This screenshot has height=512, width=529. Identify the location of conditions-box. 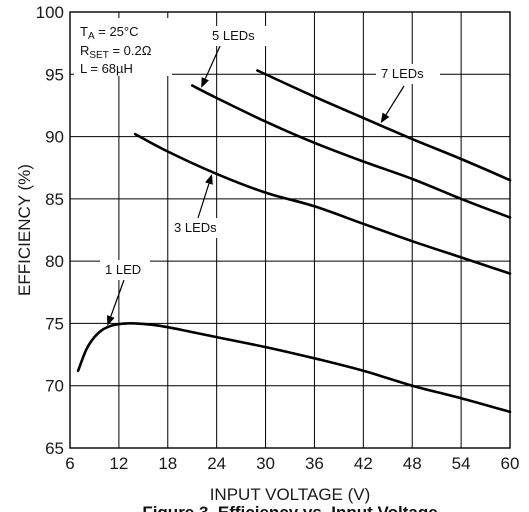
(123, 47).